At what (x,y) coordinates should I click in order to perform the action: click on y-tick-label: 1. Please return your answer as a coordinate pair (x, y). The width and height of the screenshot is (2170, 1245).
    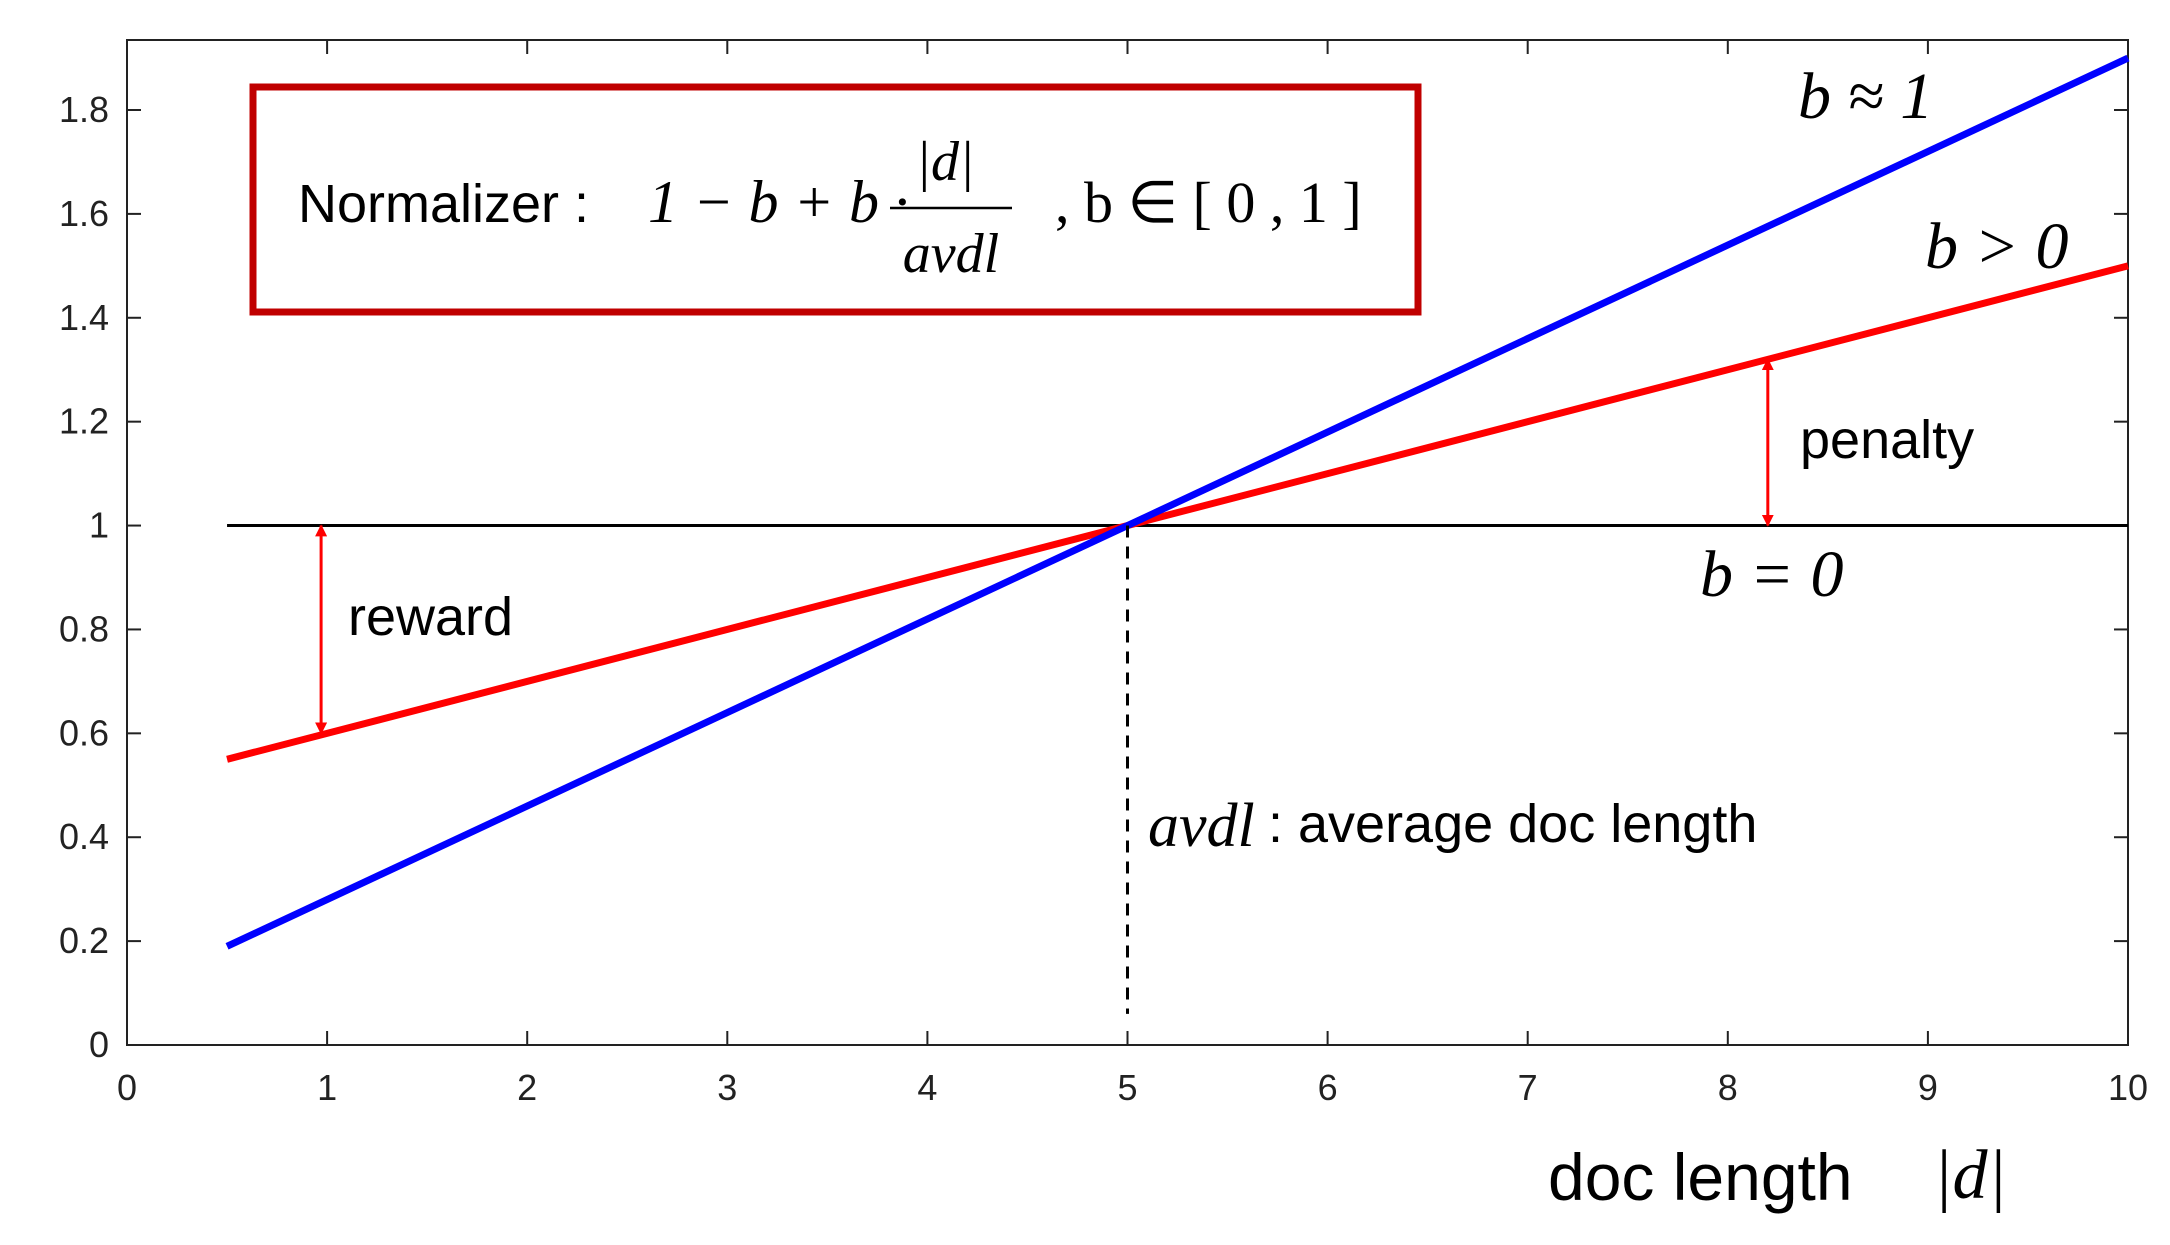
    Looking at the image, I should click on (99, 525).